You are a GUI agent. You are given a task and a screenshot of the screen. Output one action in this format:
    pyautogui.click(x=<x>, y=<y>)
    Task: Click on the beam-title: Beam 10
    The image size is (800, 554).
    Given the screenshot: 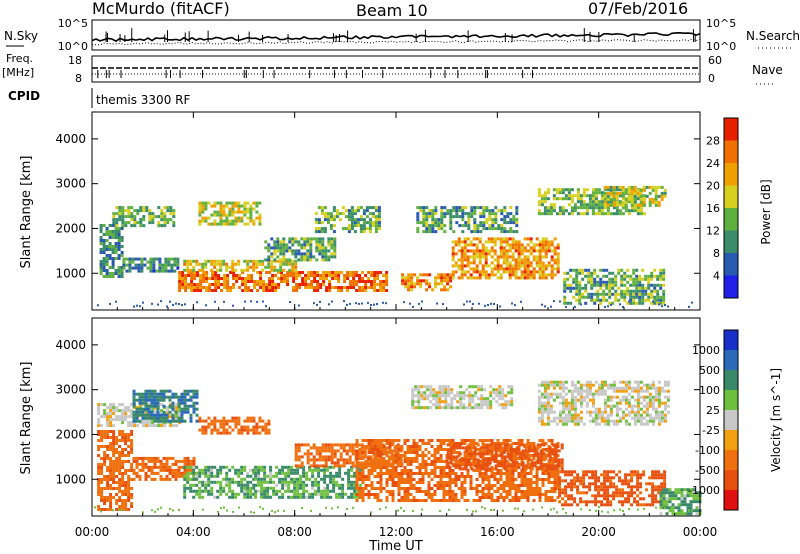 What is the action you would take?
    pyautogui.click(x=392, y=10)
    